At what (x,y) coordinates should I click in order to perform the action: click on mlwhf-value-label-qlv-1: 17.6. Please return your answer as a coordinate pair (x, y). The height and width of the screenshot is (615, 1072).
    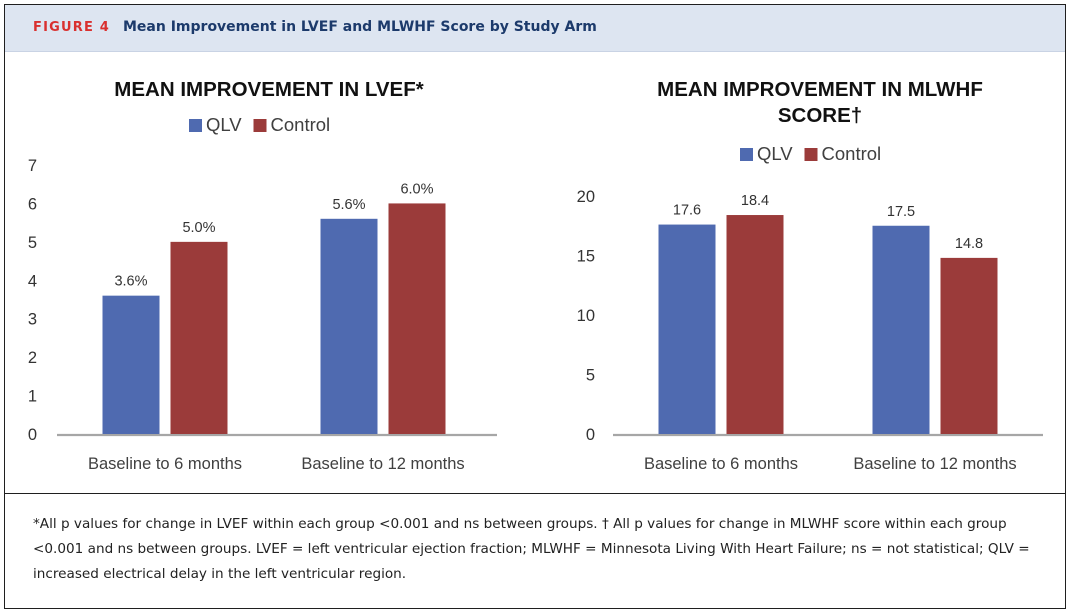
    Looking at the image, I should click on (687, 211).